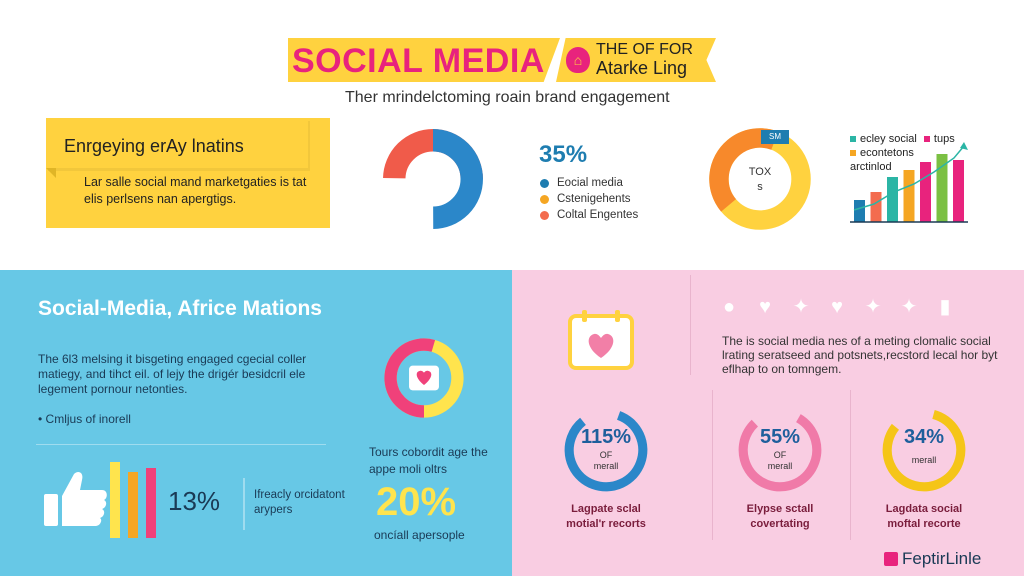 The image size is (1024, 576). I want to click on bar-legend-label: econtetons, so click(887, 153).